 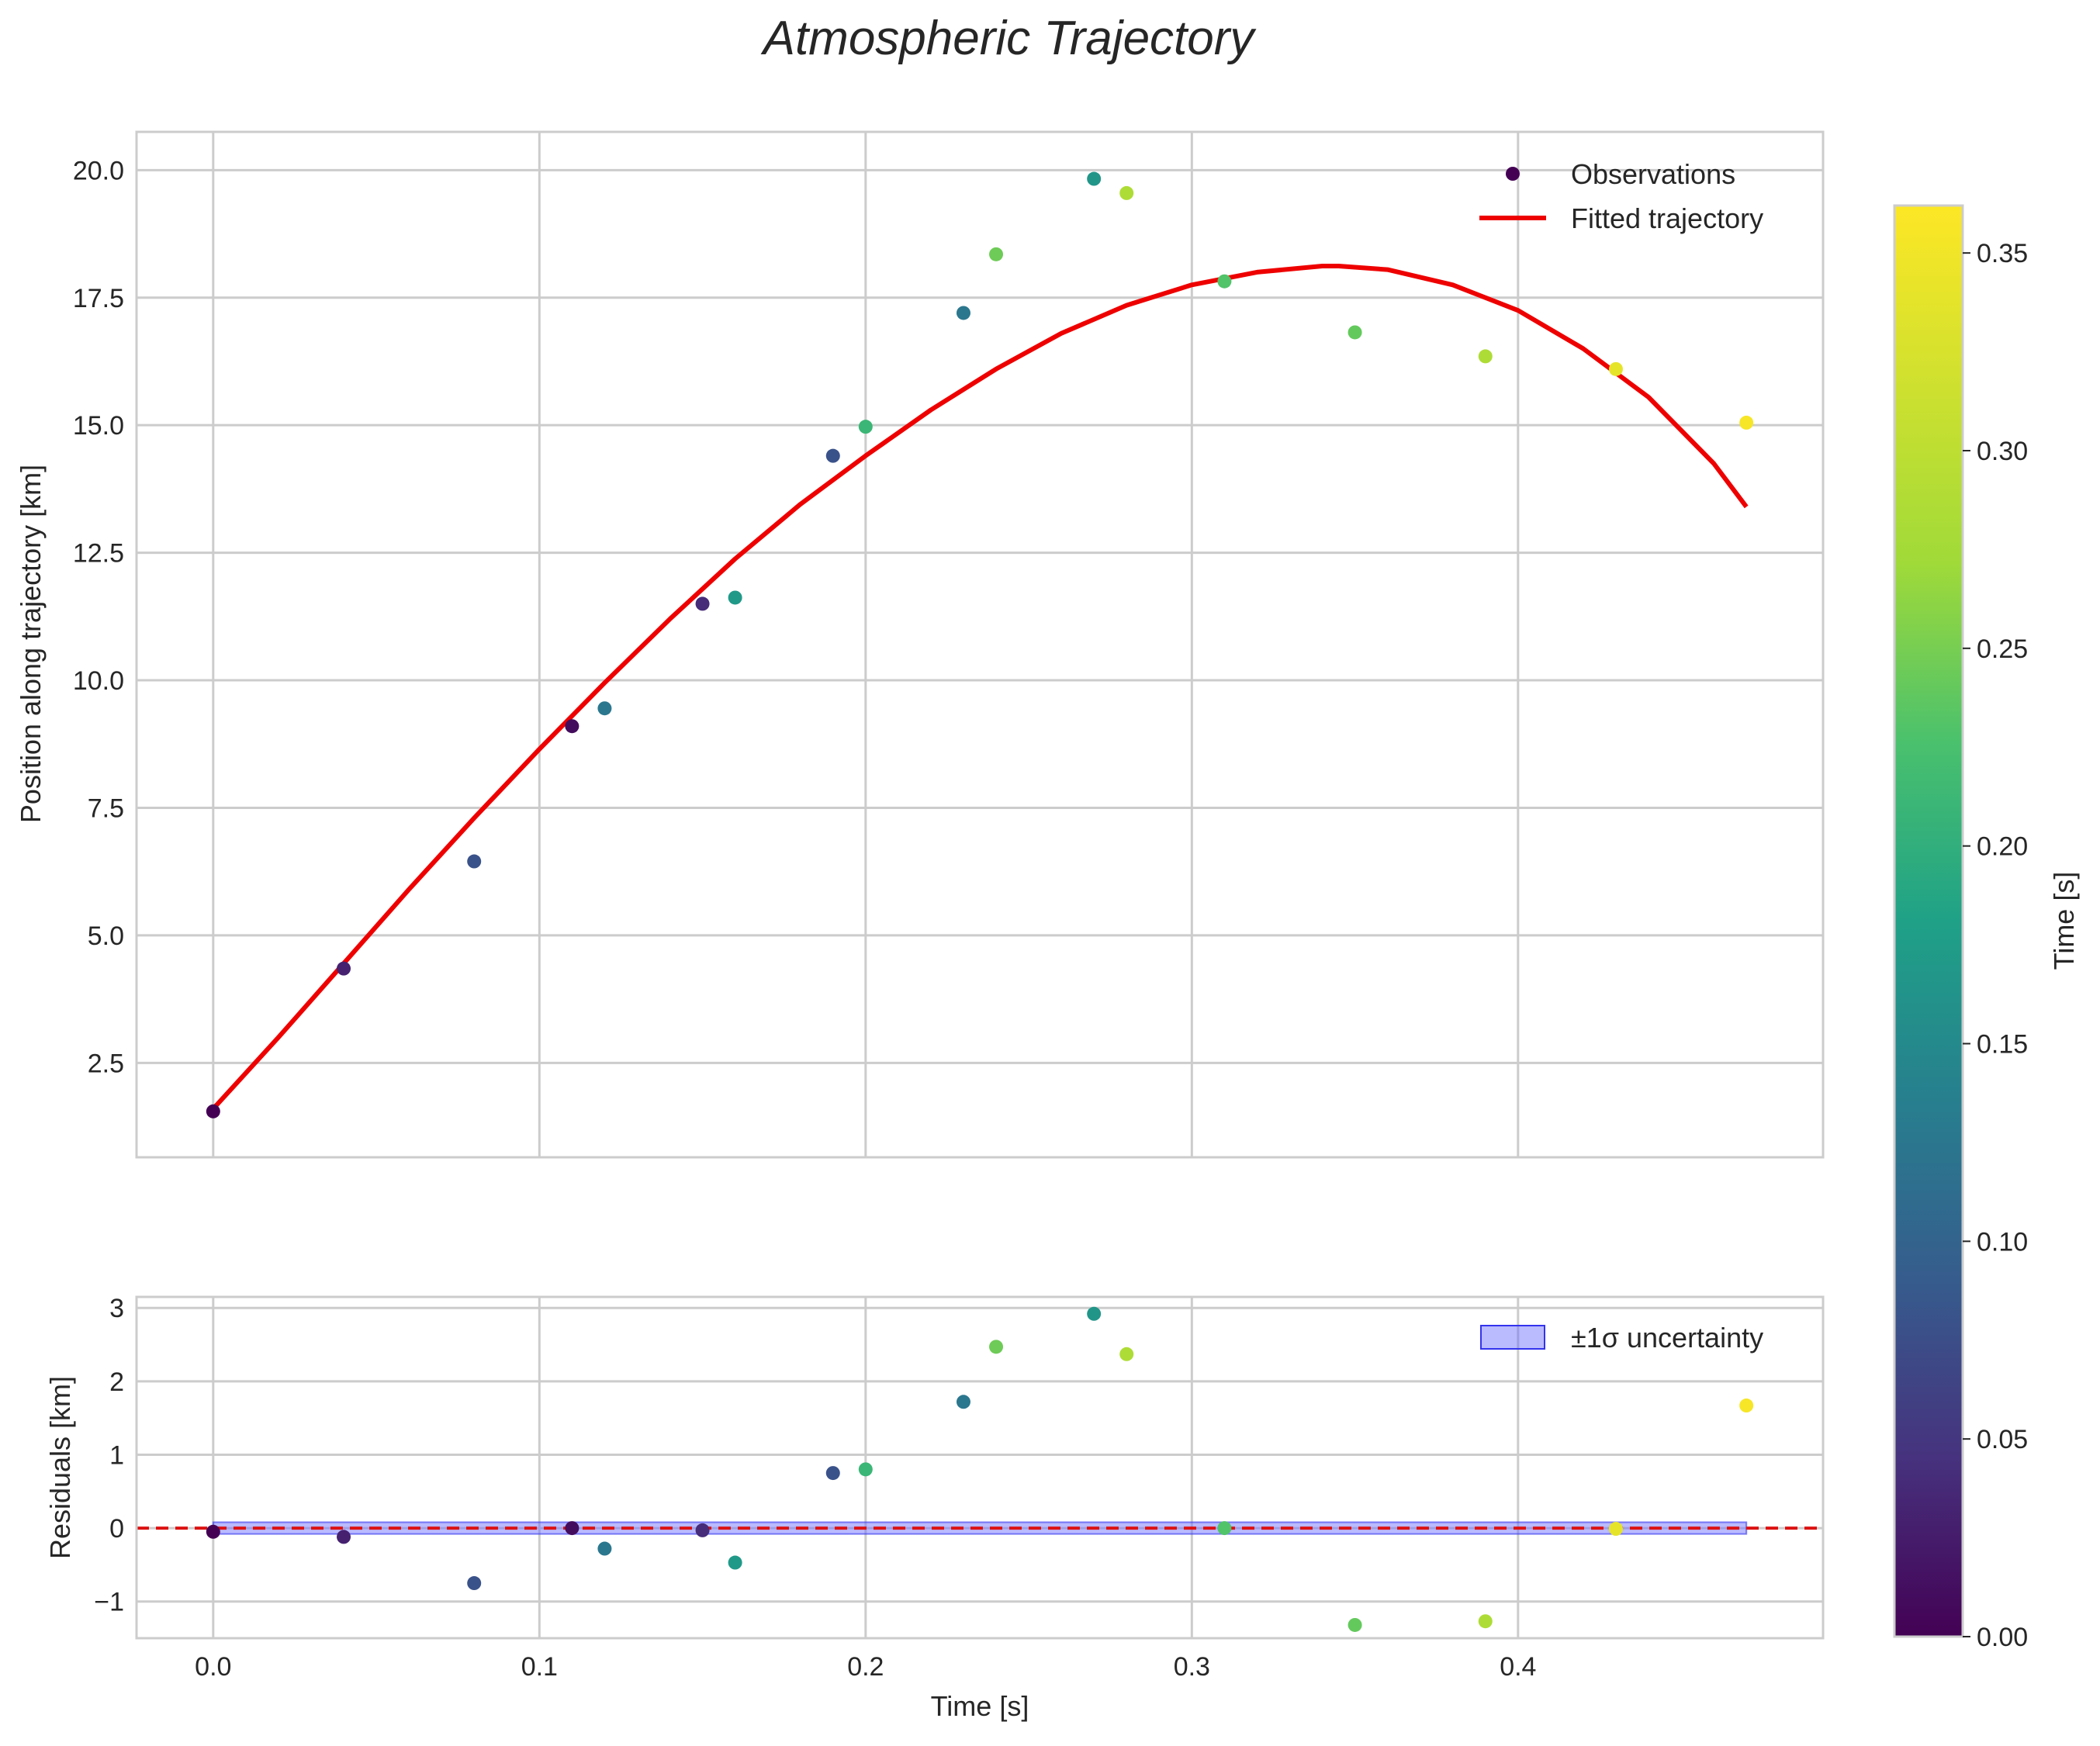 I want to click on residual-y-tick-label: −1, so click(x=109, y=1602).